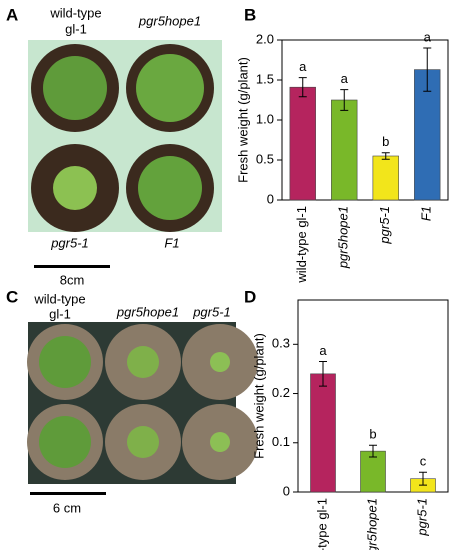  What do you see at coordinates (281, 392) in the screenshot?
I see `y-tick-label: 0.2` at bounding box center [281, 392].